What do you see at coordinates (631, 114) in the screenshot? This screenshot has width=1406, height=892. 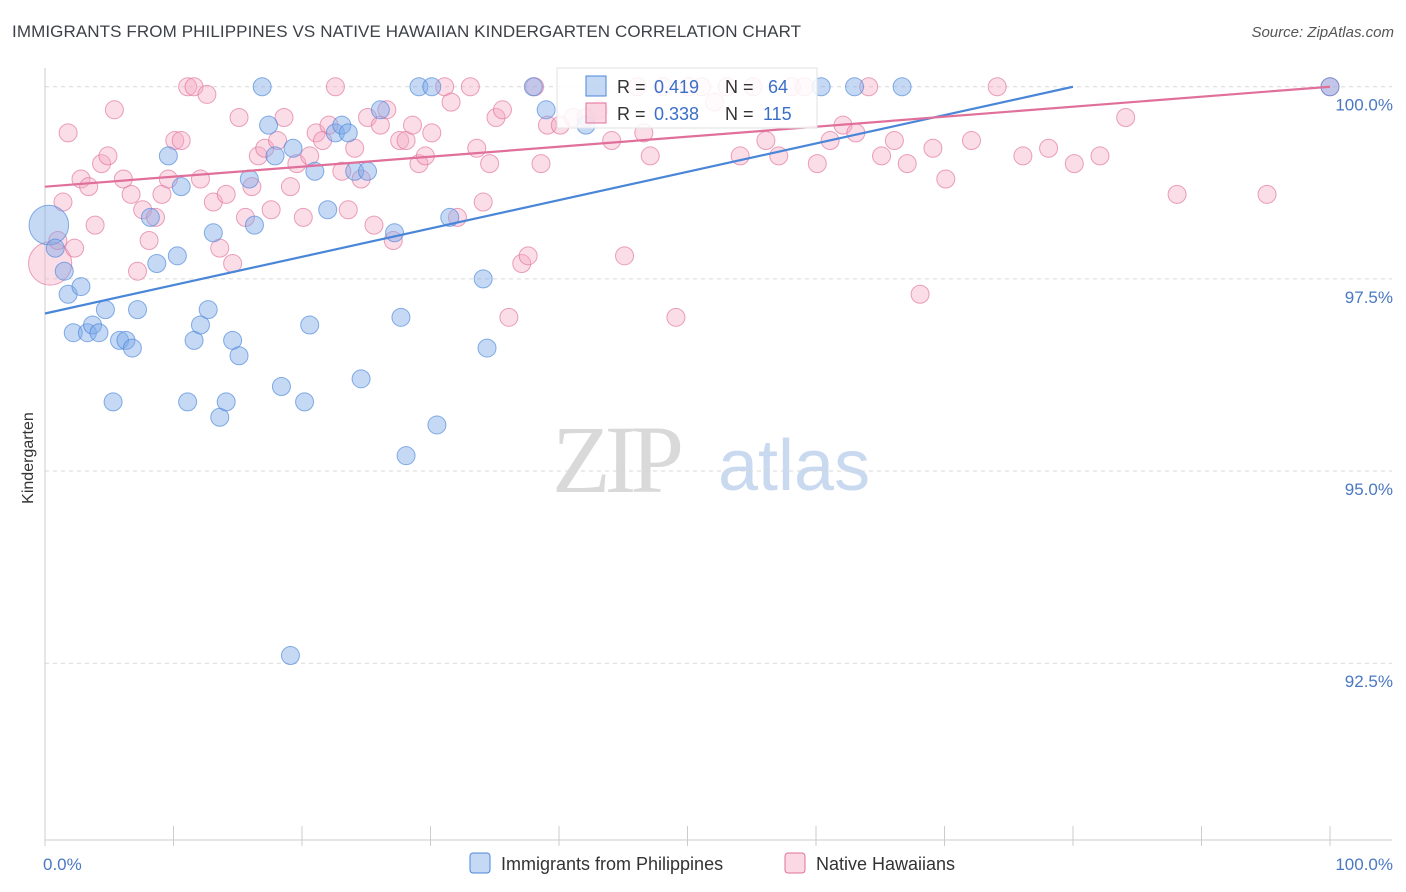 I see `stats-pink-r-label: R =` at bounding box center [631, 114].